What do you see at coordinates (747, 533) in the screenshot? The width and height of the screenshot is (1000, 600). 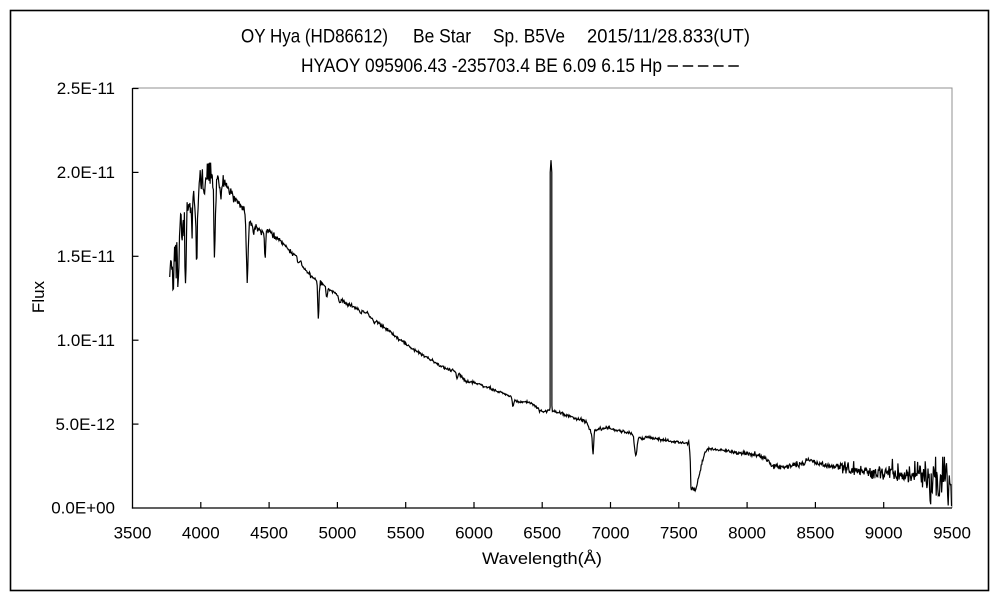 I see `svg-text: 8000` at bounding box center [747, 533].